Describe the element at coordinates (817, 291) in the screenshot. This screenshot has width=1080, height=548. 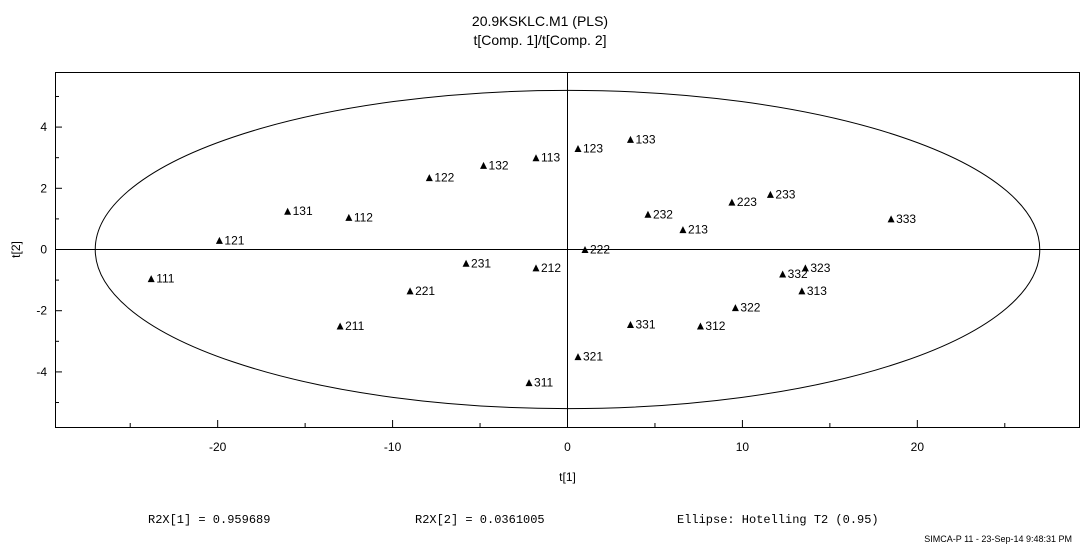
I see `point-label-313: 313` at that location.